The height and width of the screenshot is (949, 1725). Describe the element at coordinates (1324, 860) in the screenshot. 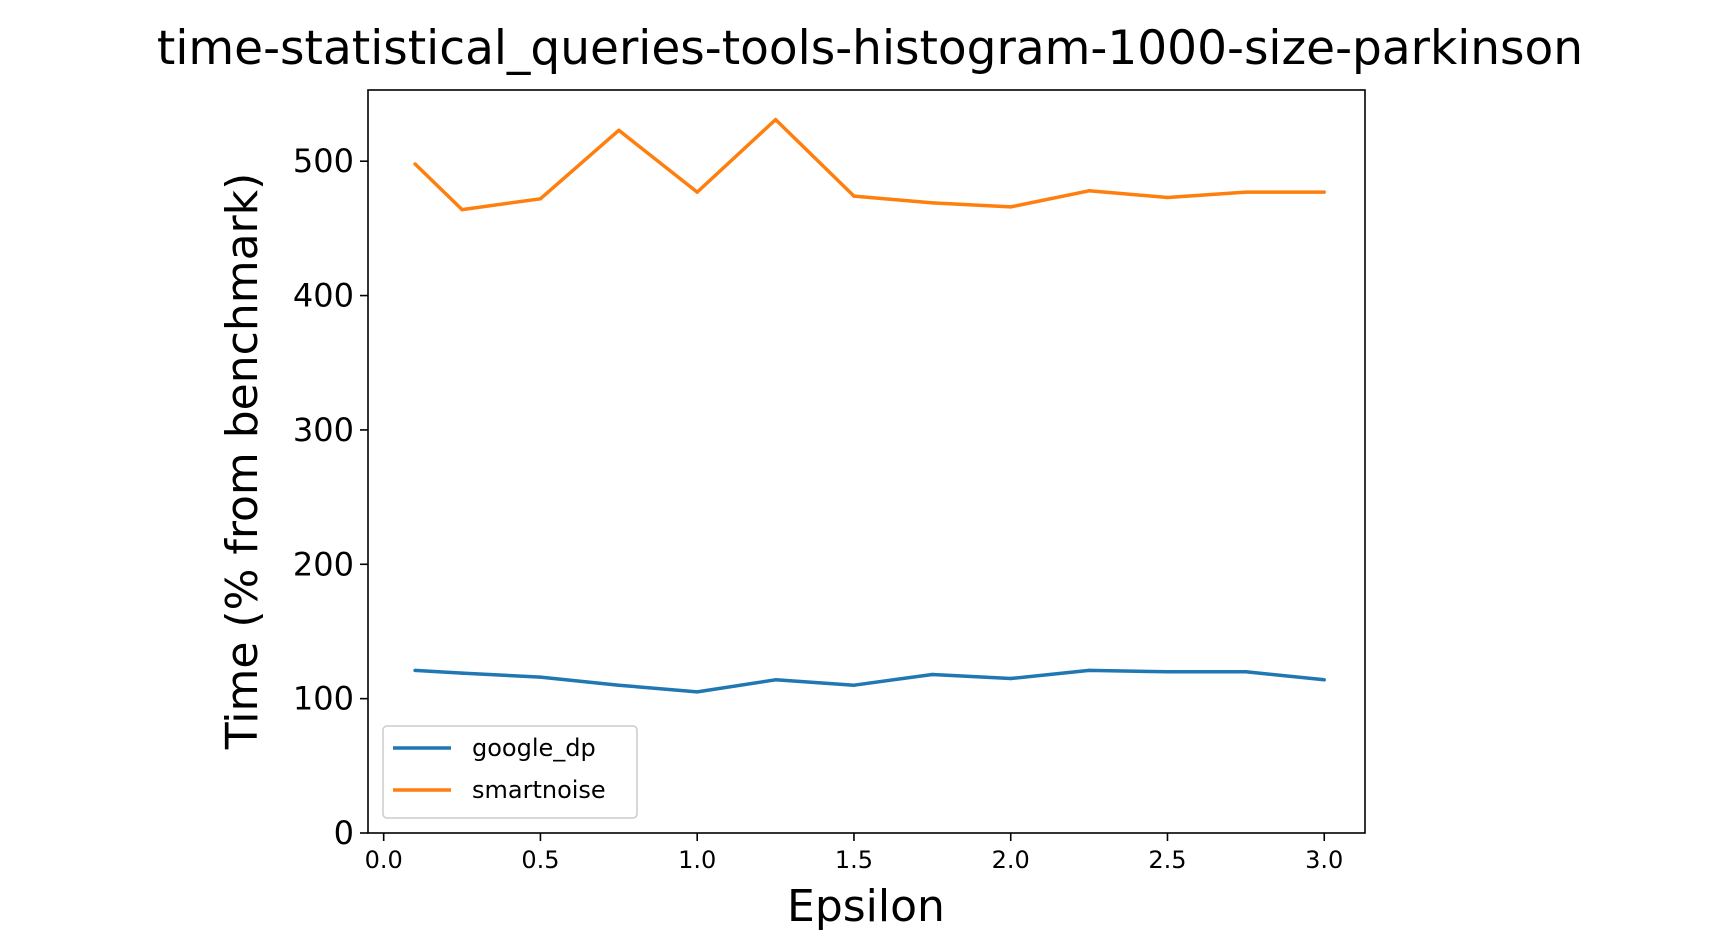

I see `x-tick-label: 3.0` at that location.